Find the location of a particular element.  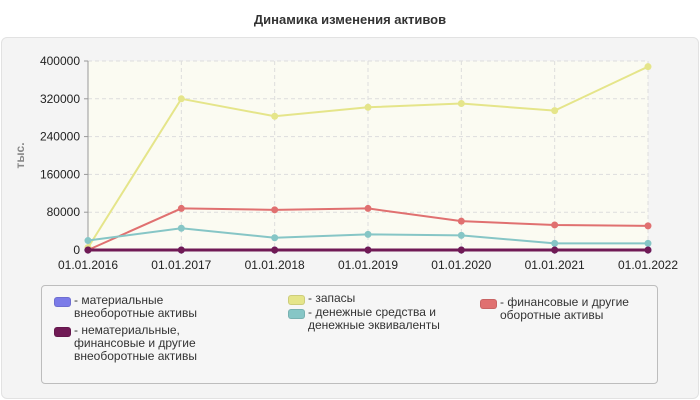

legend-item: - финансовые и другие оборотные активы is located at coordinates (560, 309).